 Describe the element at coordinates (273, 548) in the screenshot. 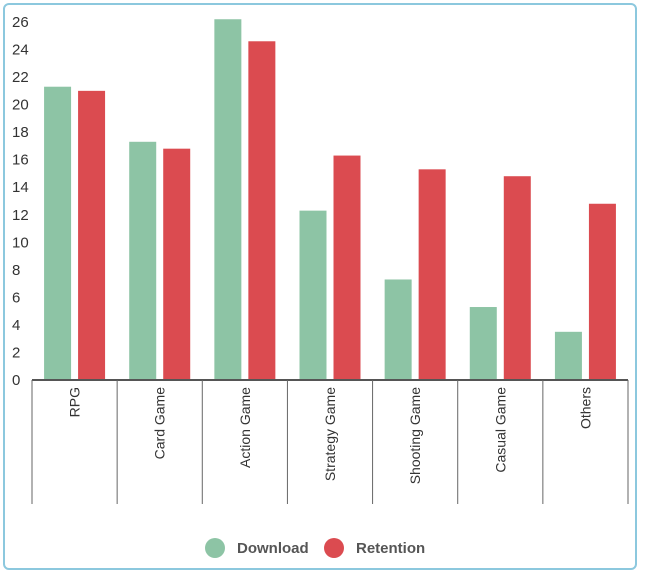

I see `legend-label-download: Download` at that location.